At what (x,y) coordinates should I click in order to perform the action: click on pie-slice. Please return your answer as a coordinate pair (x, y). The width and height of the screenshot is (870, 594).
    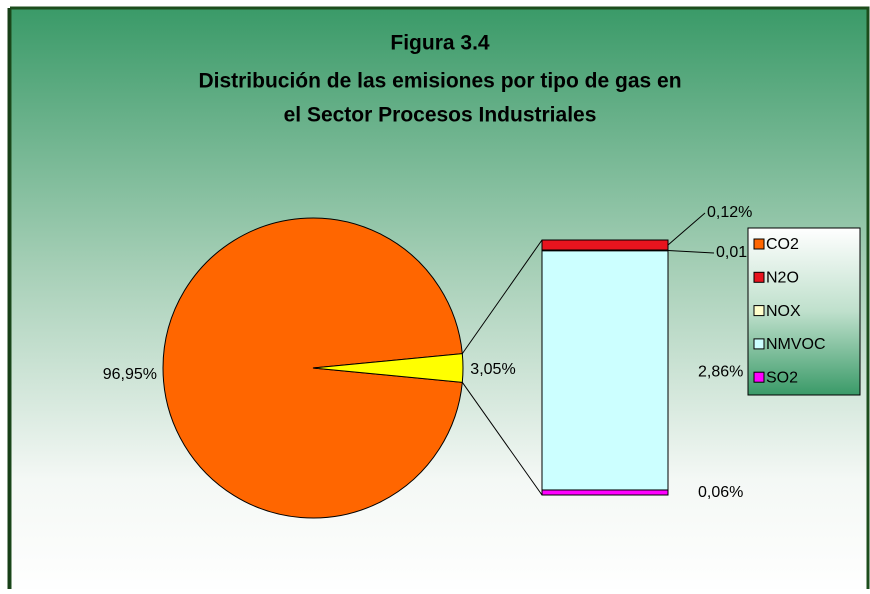
    Looking at the image, I should click on (388, 368).